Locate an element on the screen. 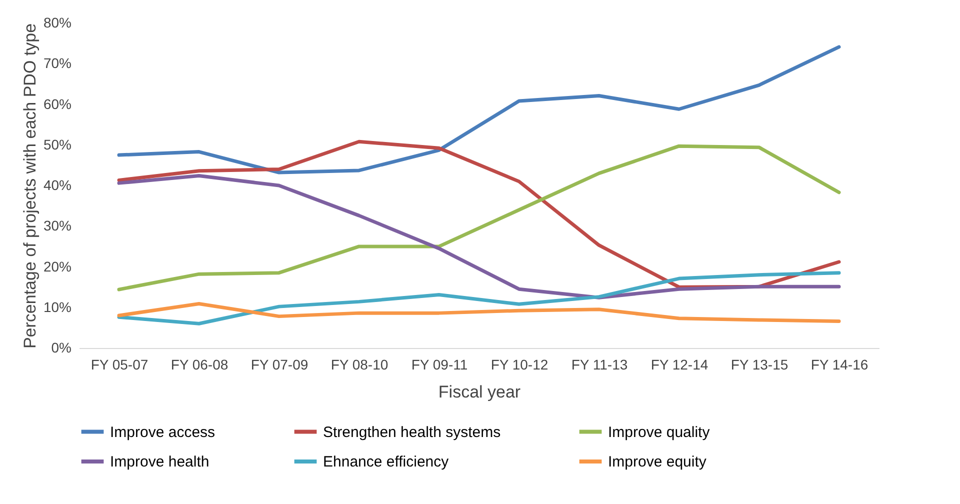 Image resolution: width=960 pixels, height=504 pixels. x-tick-label: FY 12-14 is located at coordinates (679, 364).